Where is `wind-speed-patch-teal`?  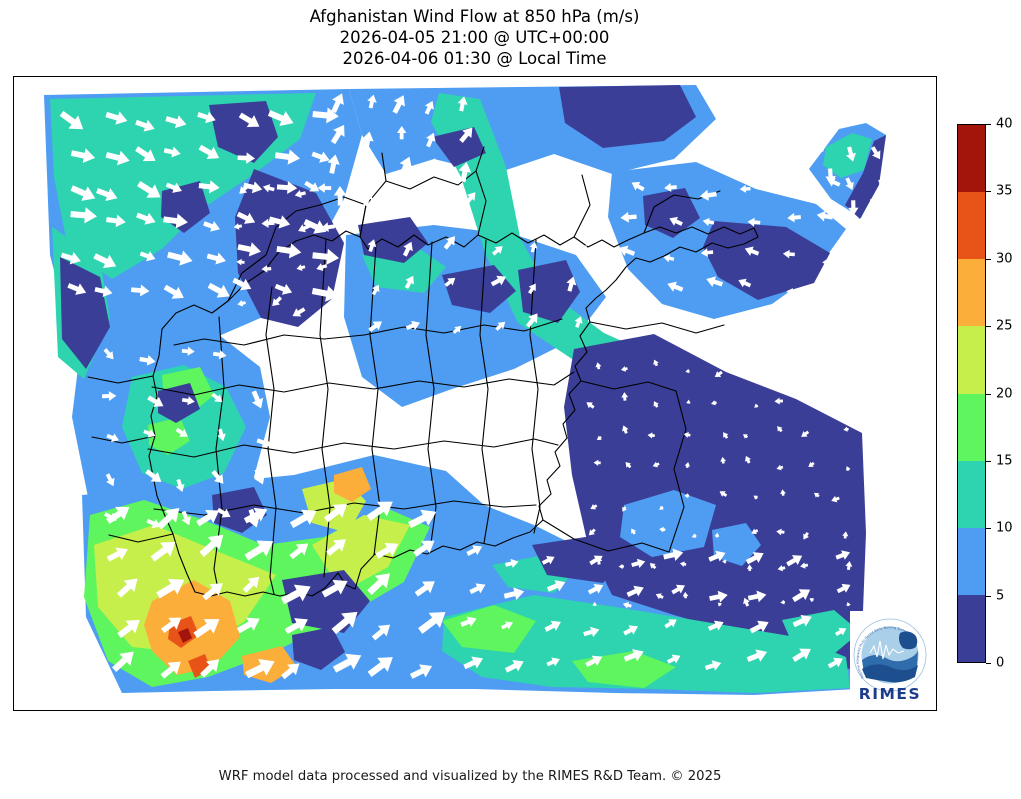
wind-speed-patch-teal is located at coordinates (646, 644).